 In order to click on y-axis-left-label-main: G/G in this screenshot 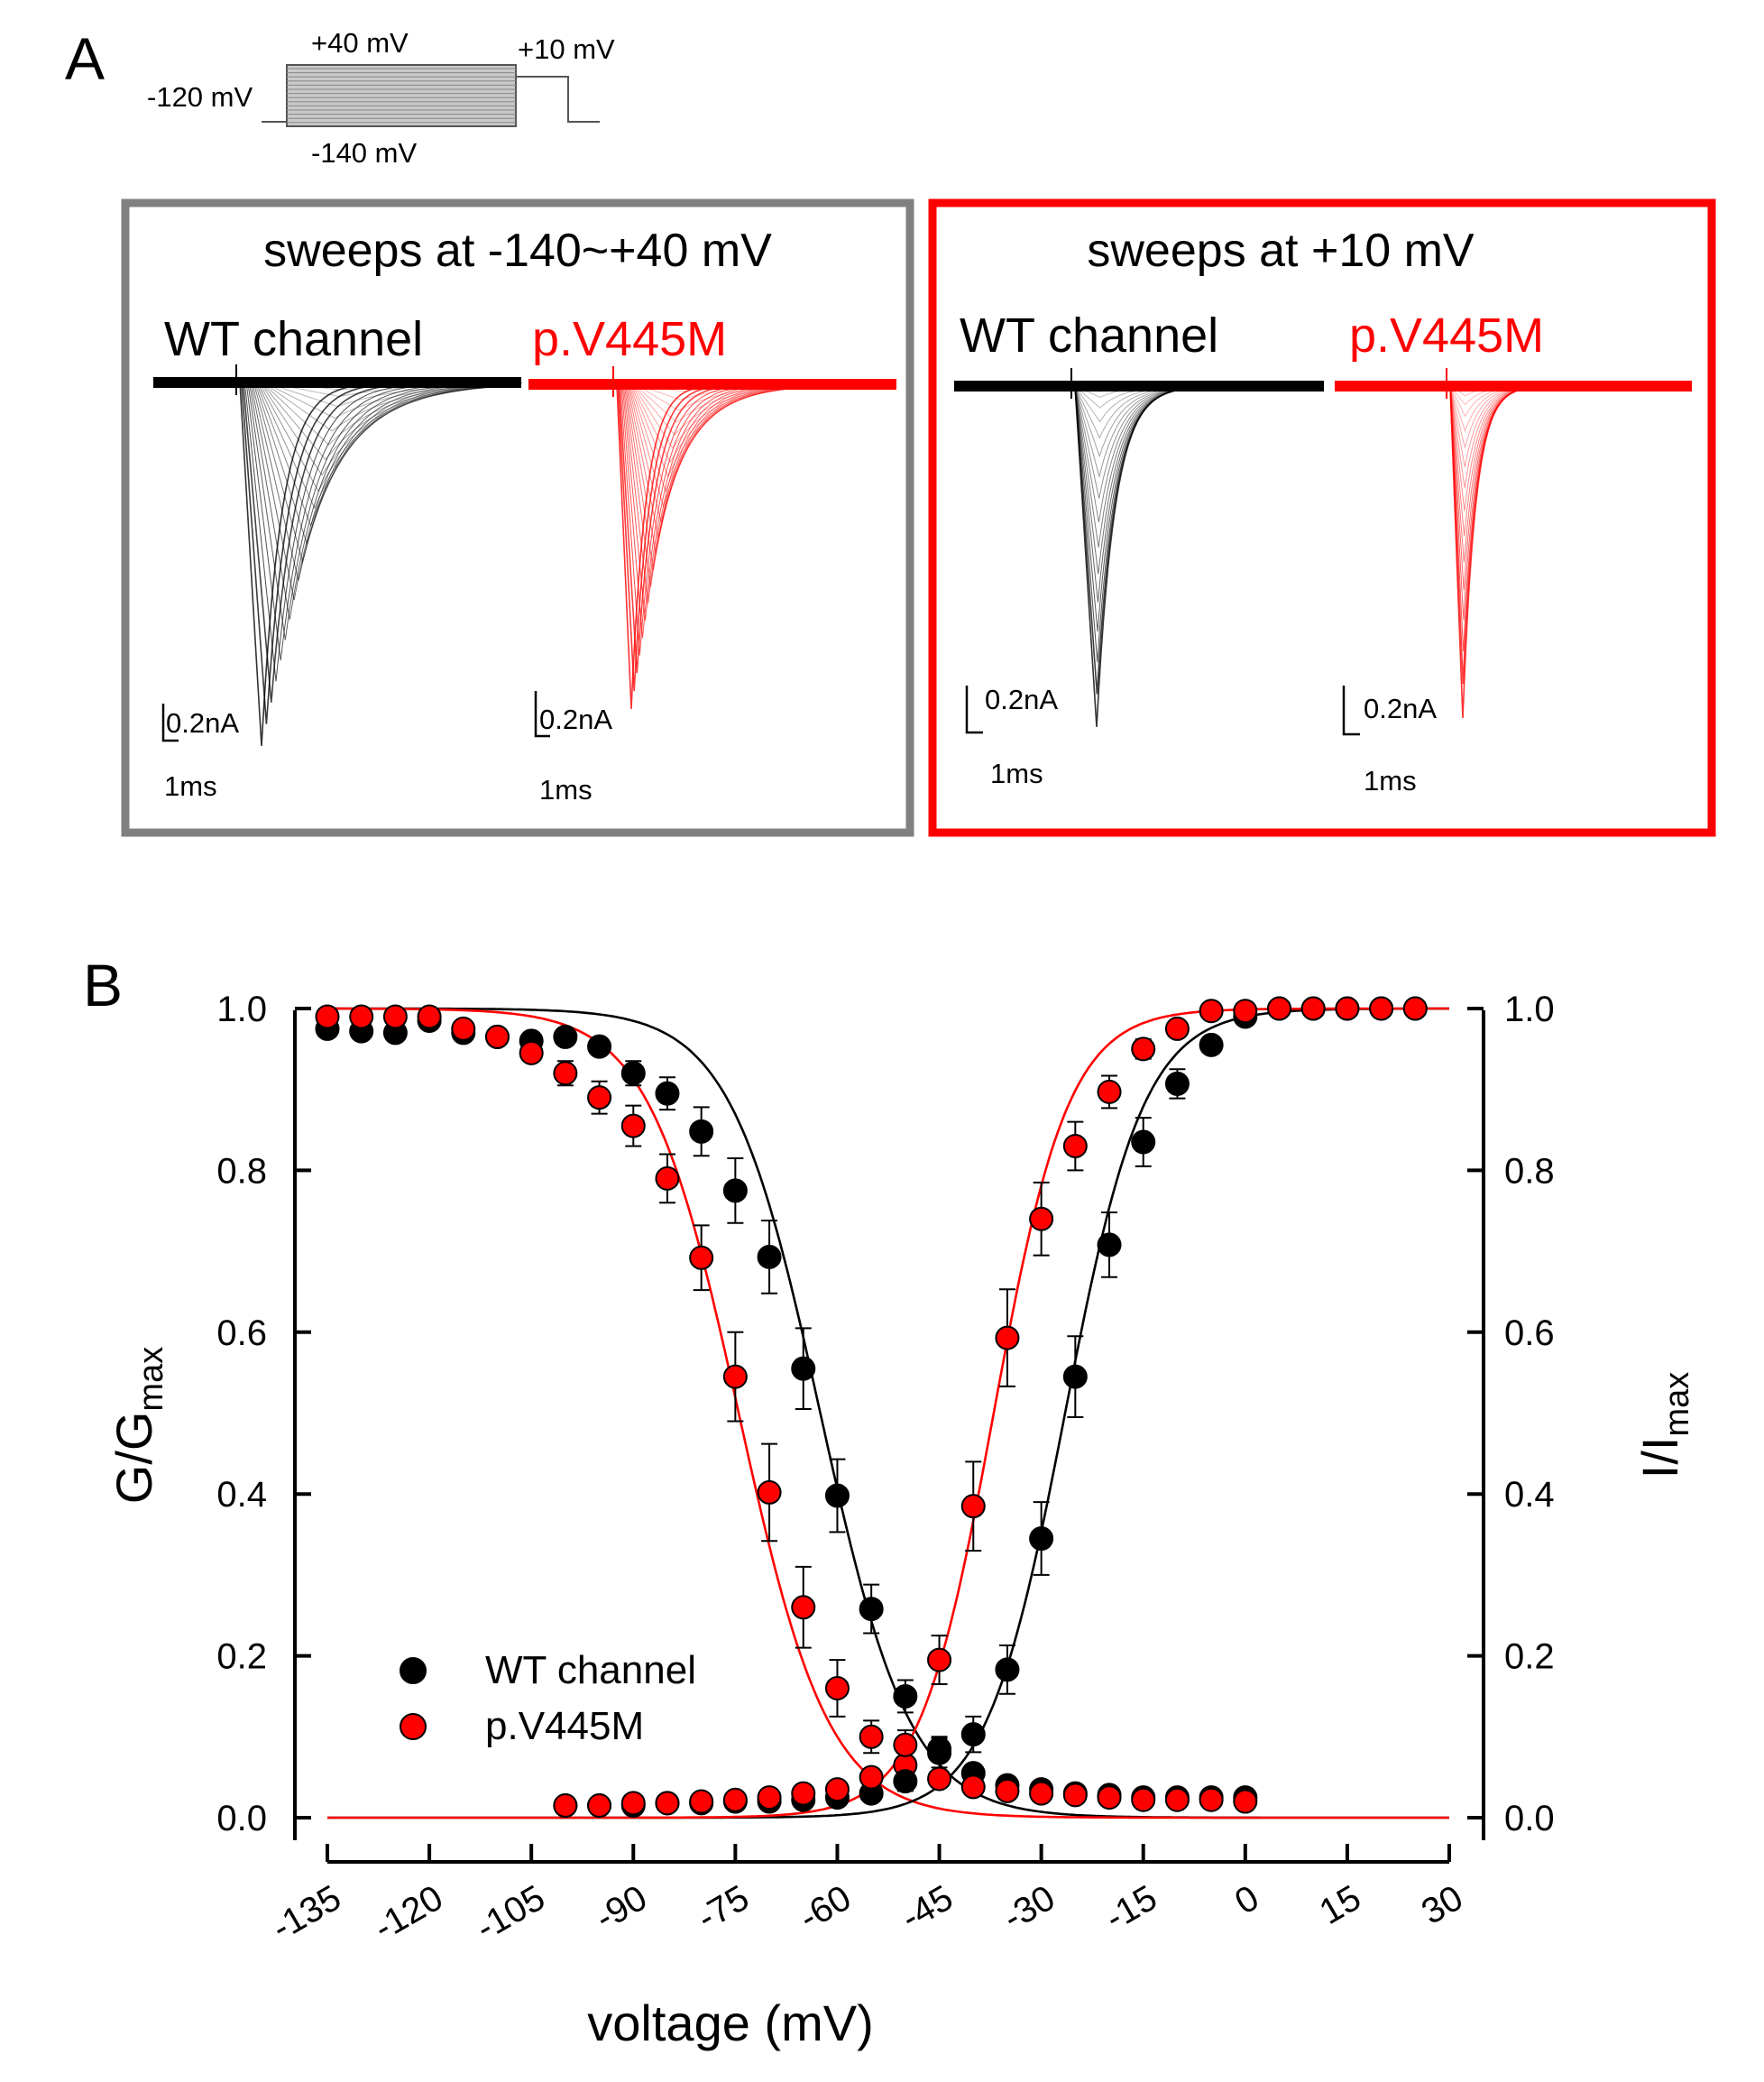, I will do `click(134, 1458)`.